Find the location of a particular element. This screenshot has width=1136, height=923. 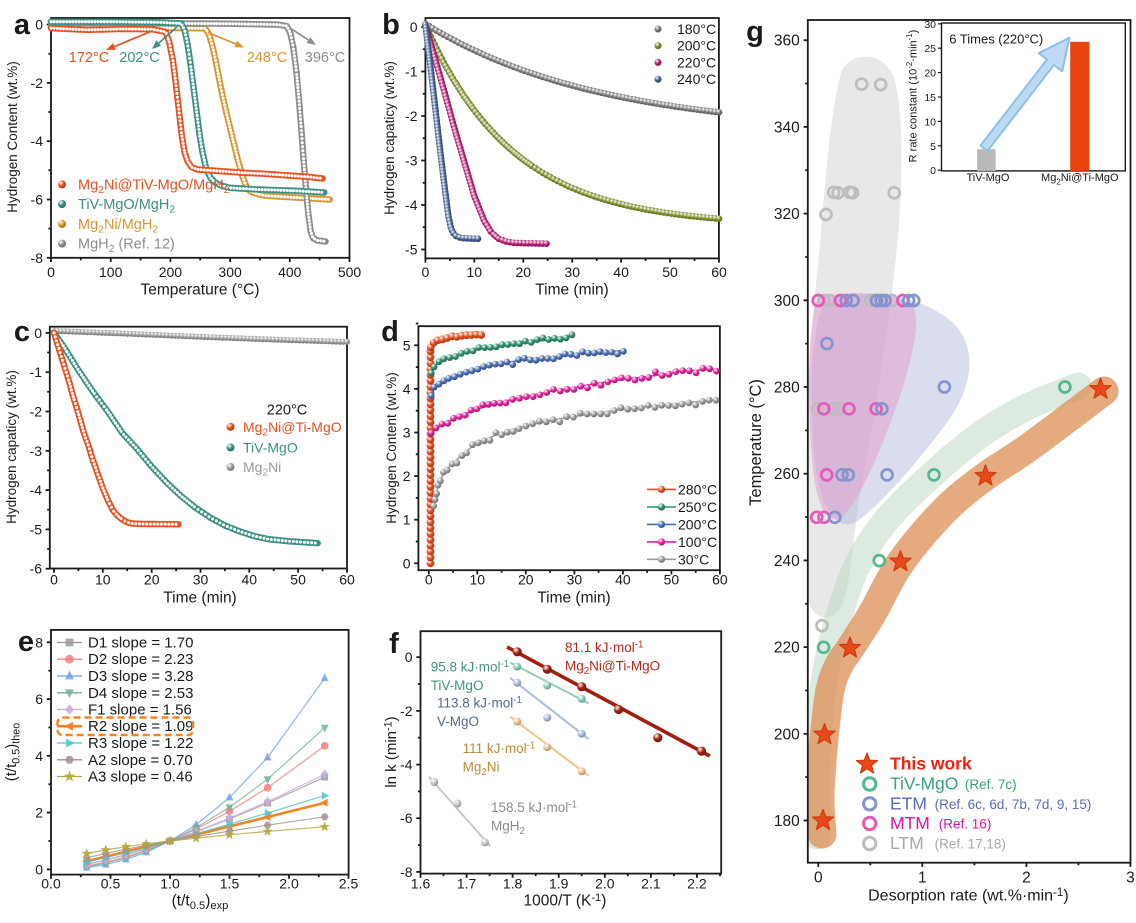

svg-text: (Ref. 16) is located at coordinates (965, 824).